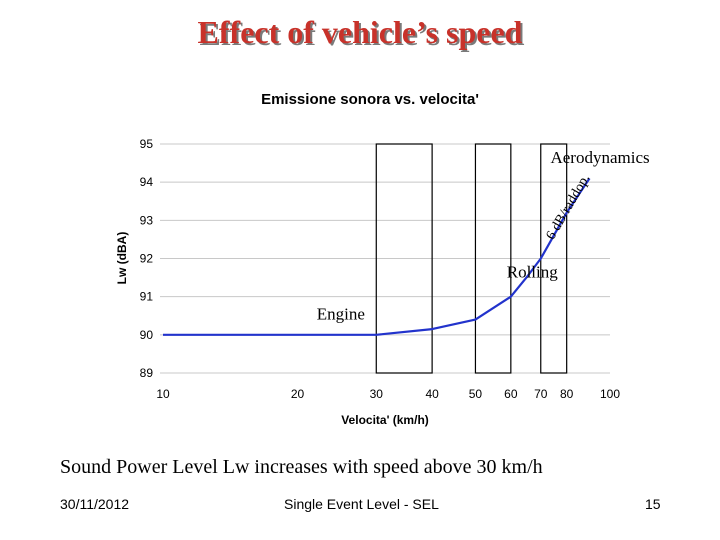 Image resolution: width=720 pixels, height=540 pixels. What do you see at coordinates (476, 394) in the screenshot?
I see `x-tick-label: 50` at bounding box center [476, 394].